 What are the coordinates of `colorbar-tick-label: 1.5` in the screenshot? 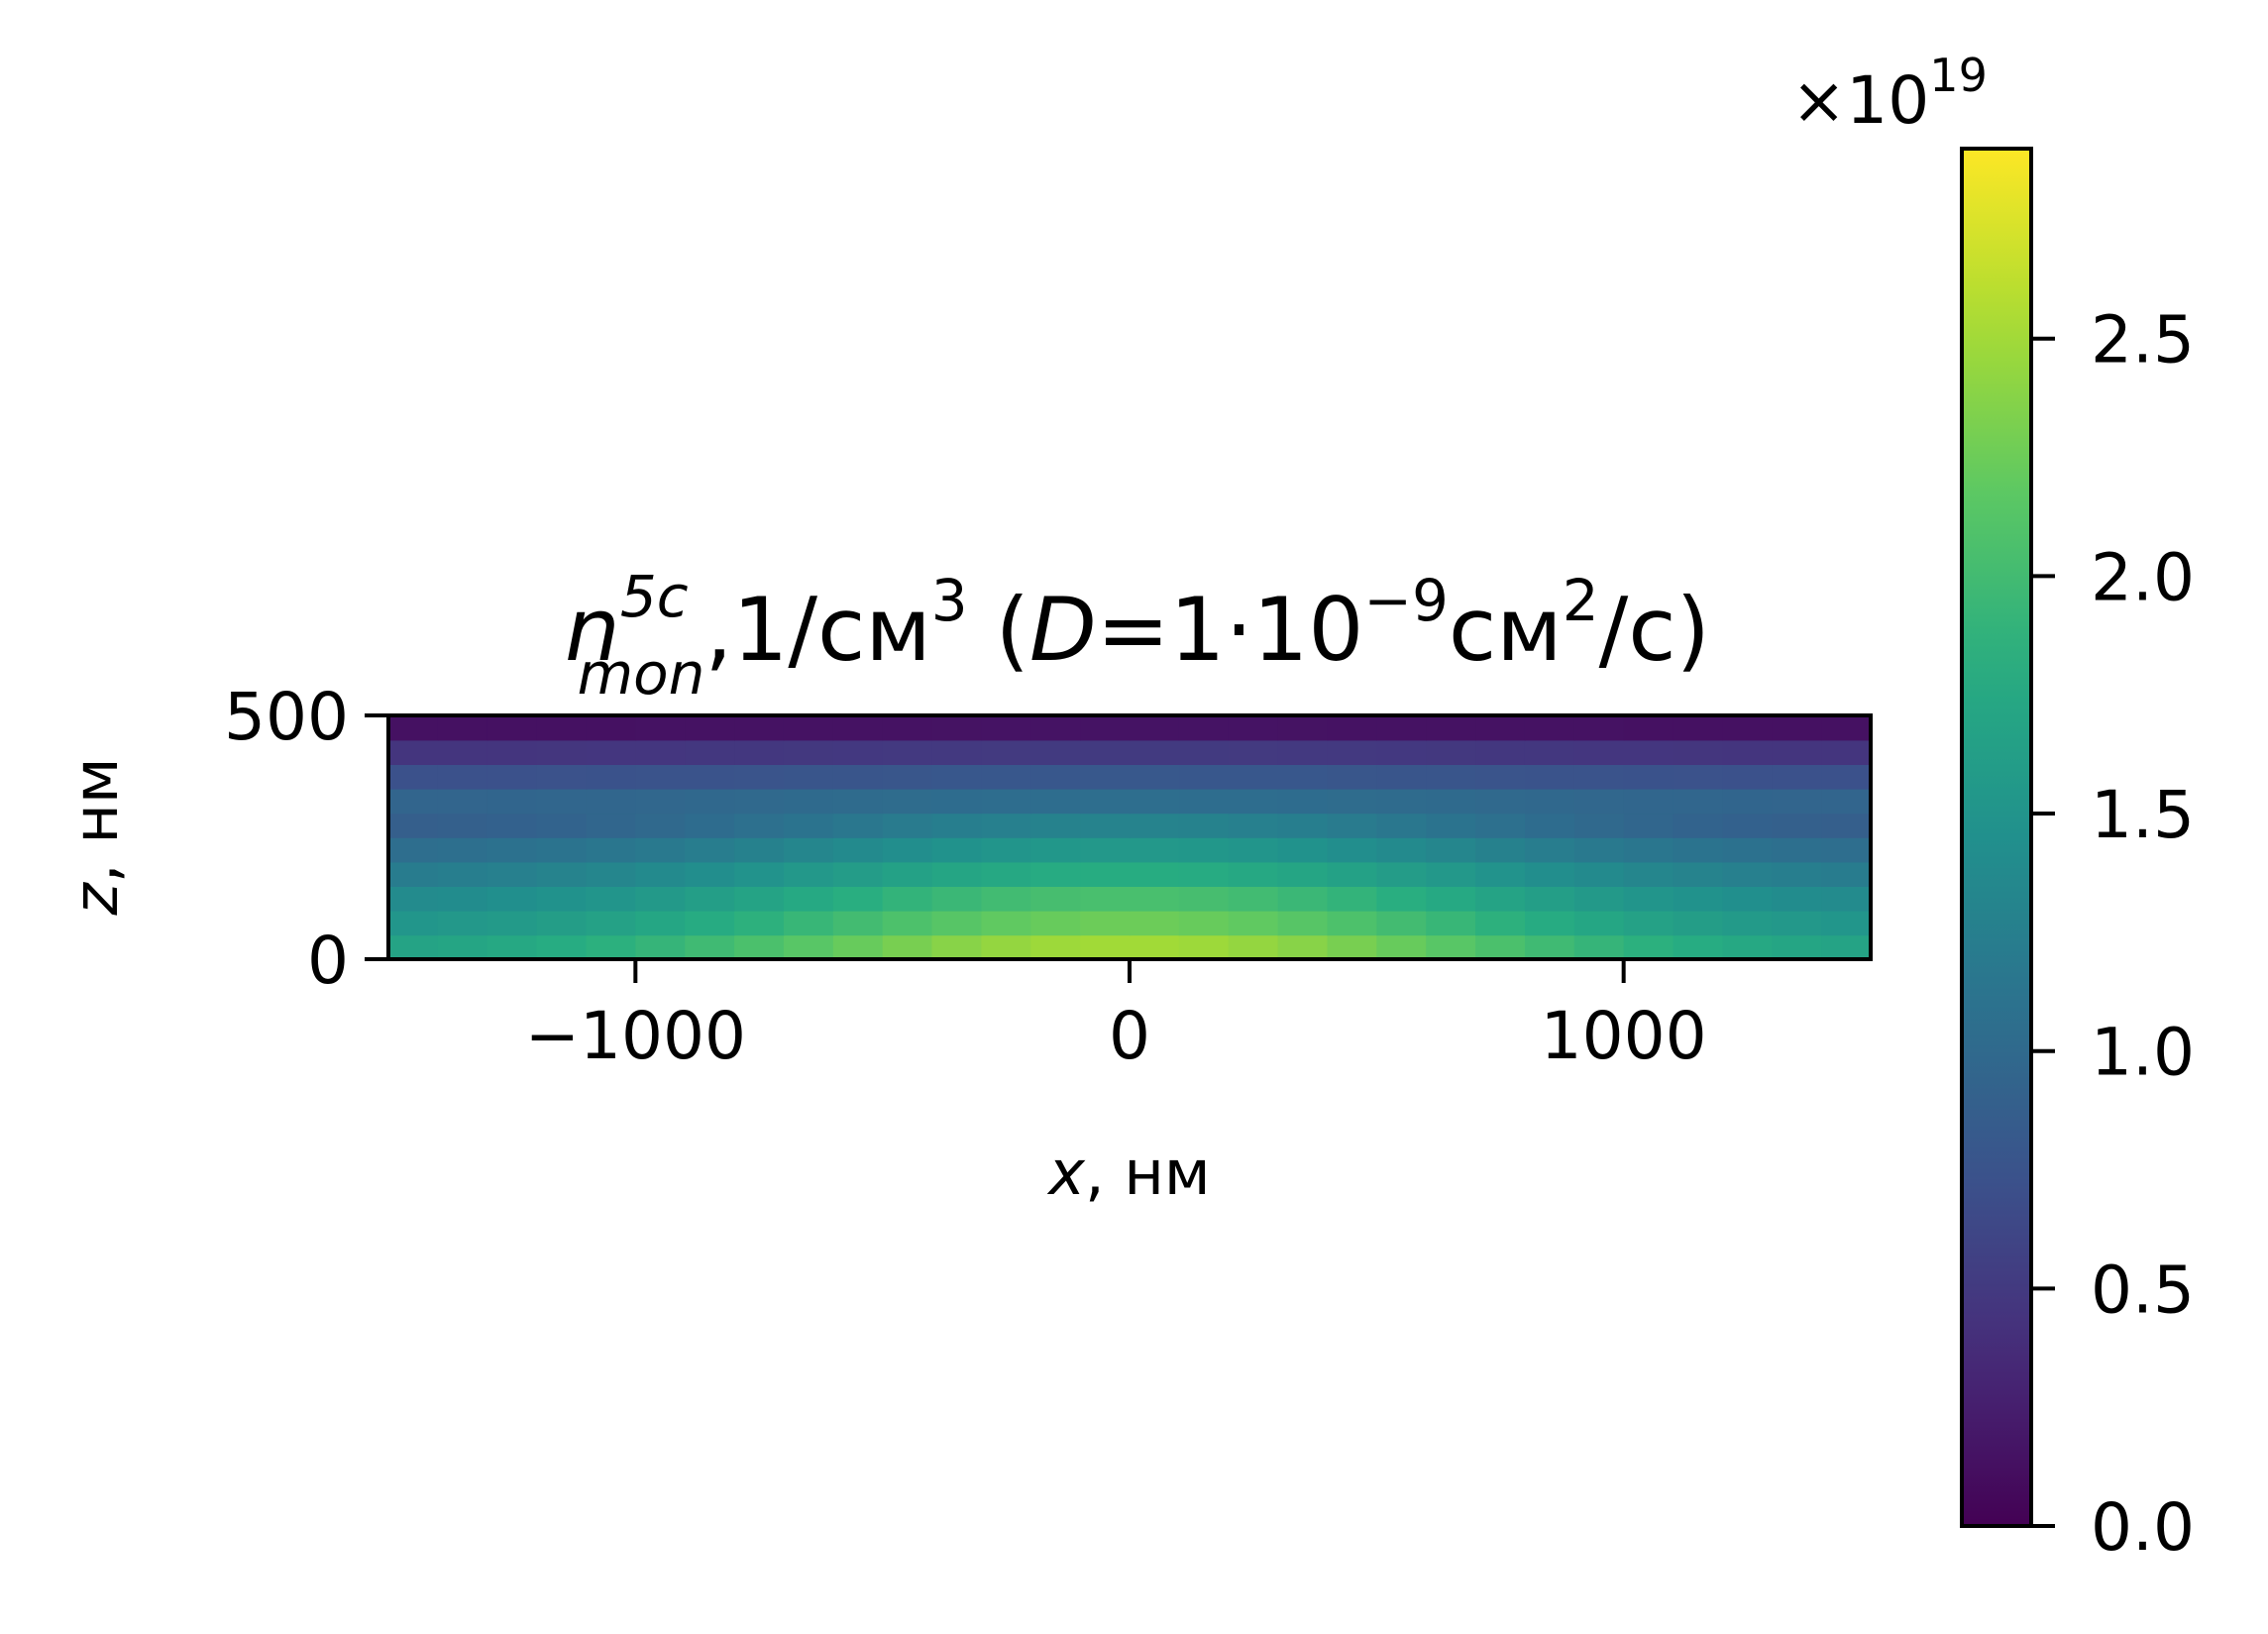 It's located at (2143, 815).